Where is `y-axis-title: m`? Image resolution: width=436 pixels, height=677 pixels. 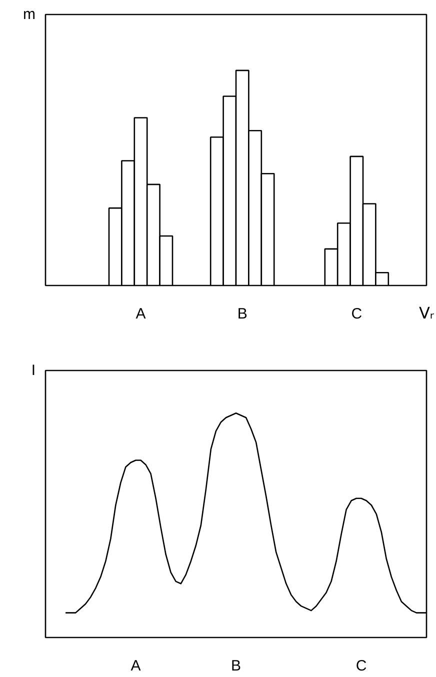
y-axis-title: m is located at coordinates (29, 14).